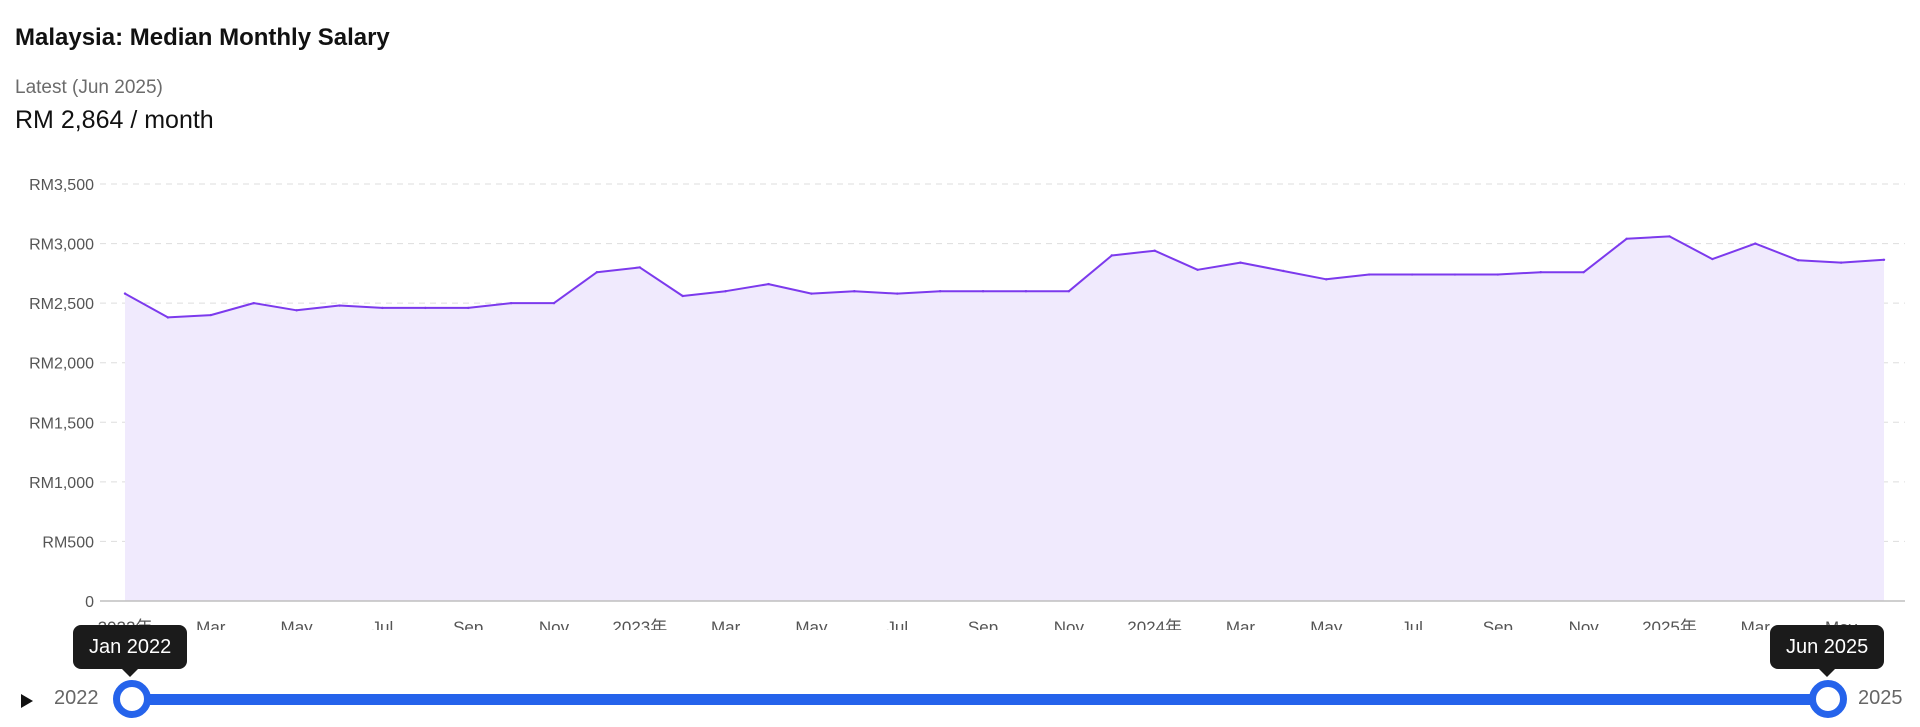 The image size is (1920, 727). Describe the element at coordinates (61, 185) in the screenshot. I see `y-tick-label: RM3,500` at that location.